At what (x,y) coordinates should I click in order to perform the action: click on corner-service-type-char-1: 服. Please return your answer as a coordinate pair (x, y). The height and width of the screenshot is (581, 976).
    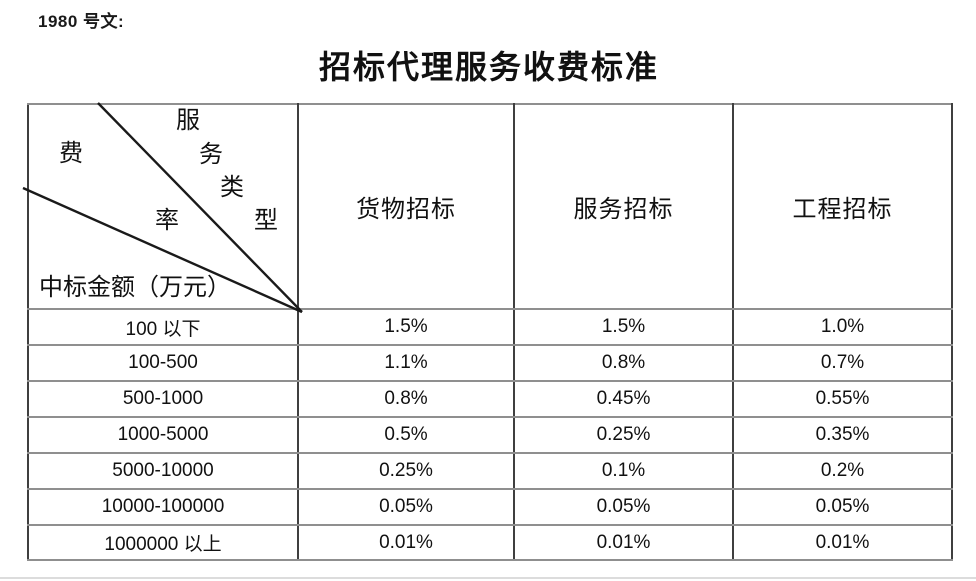
    Looking at the image, I should click on (188, 121).